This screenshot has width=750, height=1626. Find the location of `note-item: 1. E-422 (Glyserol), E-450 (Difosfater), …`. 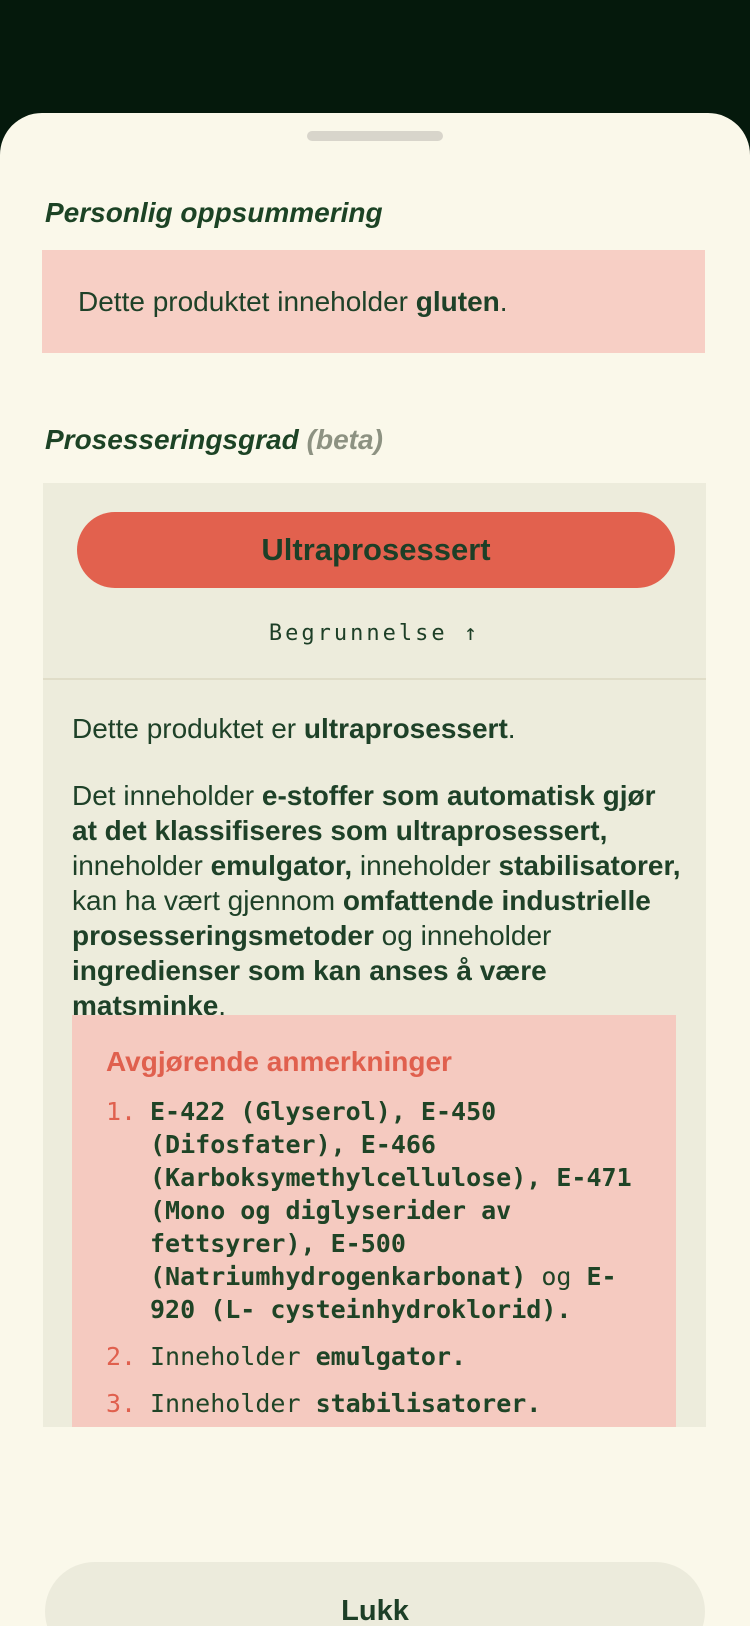

note-item: 1. E-422 (Glyserol), E-450 (Difosfater), … is located at coordinates (382, 1210).